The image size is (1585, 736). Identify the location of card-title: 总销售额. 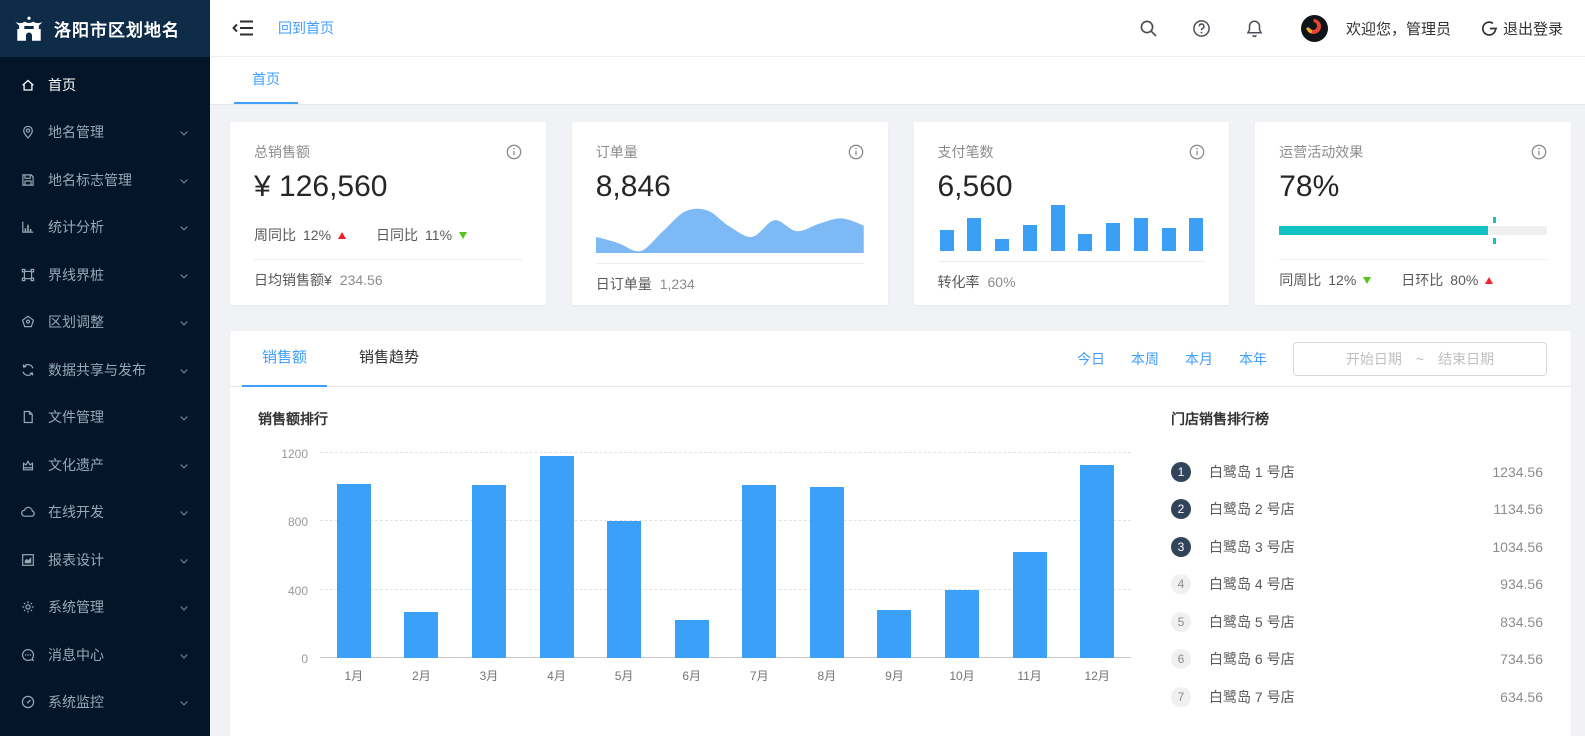
(282, 152).